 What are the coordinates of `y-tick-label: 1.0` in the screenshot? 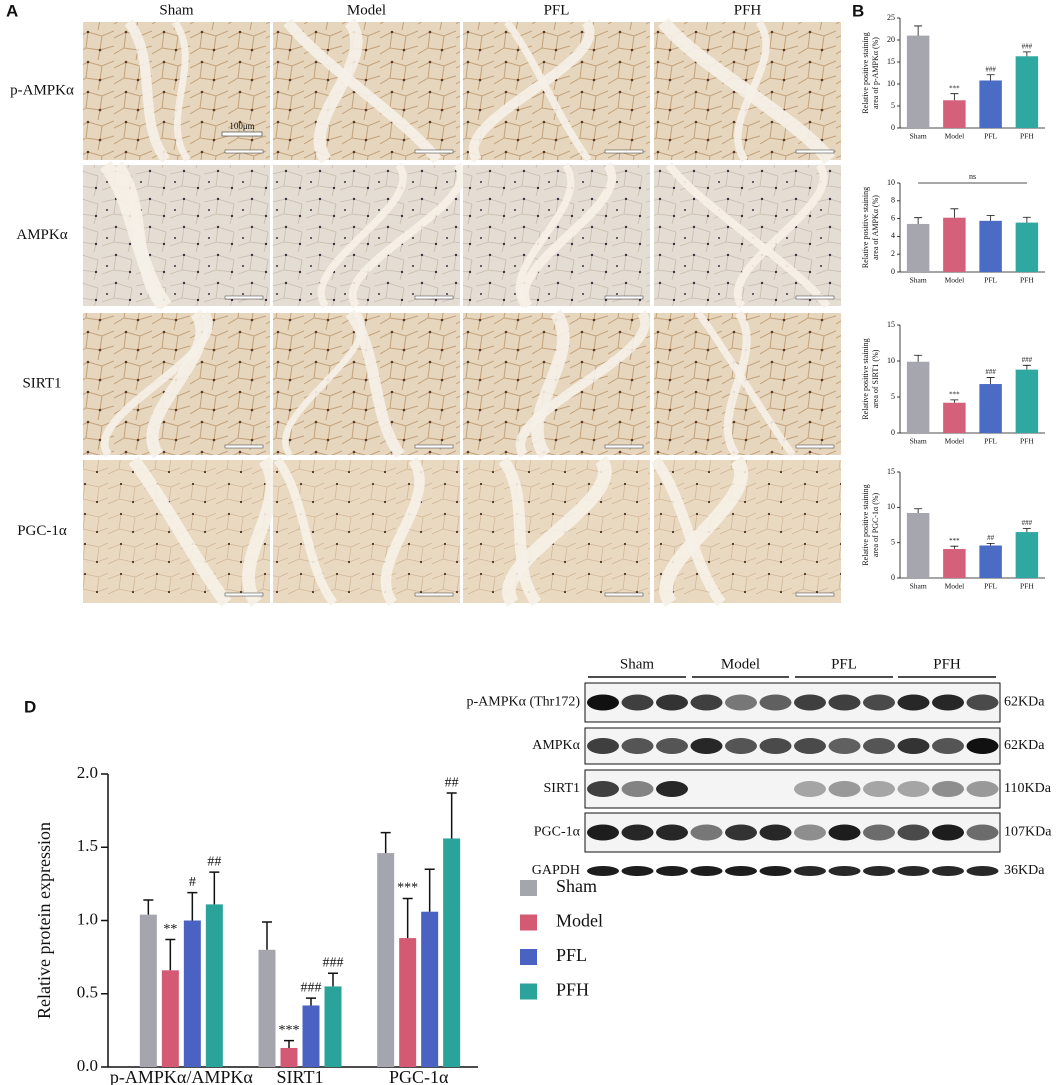 It's located at (87, 918).